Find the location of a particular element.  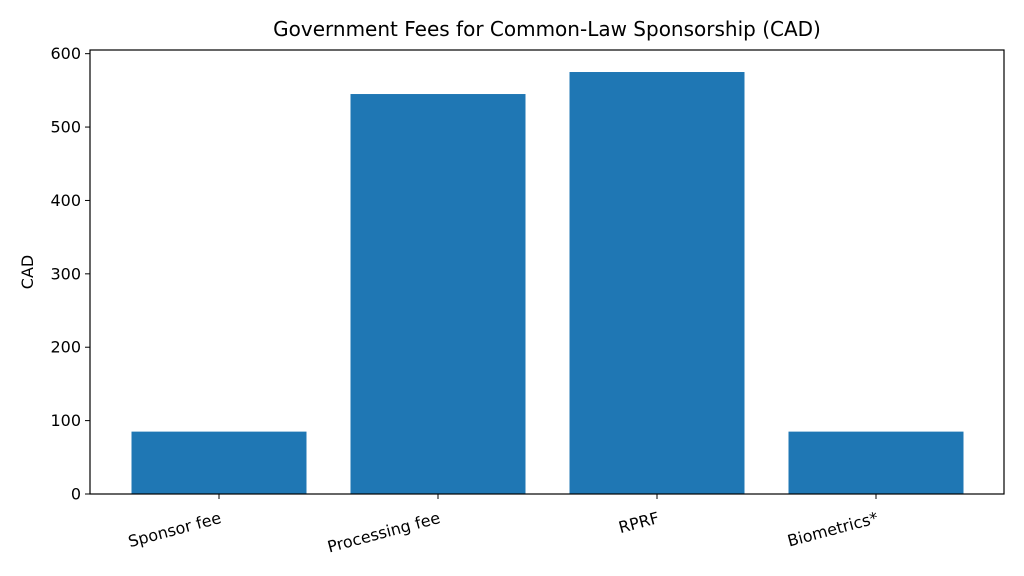

x-tick-label: Sponsor fee is located at coordinates (174, 529).